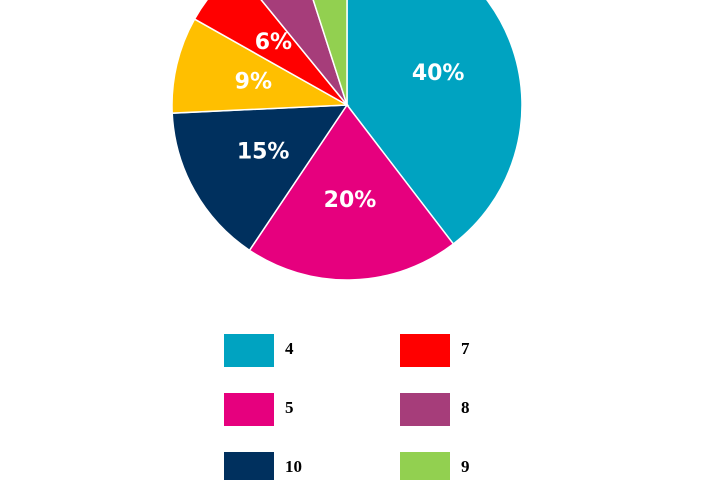 The image size is (720, 480). What do you see at coordinates (263, 151) in the screenshot?
I see `slice-label: 15%` at bounding box center [263, 151].